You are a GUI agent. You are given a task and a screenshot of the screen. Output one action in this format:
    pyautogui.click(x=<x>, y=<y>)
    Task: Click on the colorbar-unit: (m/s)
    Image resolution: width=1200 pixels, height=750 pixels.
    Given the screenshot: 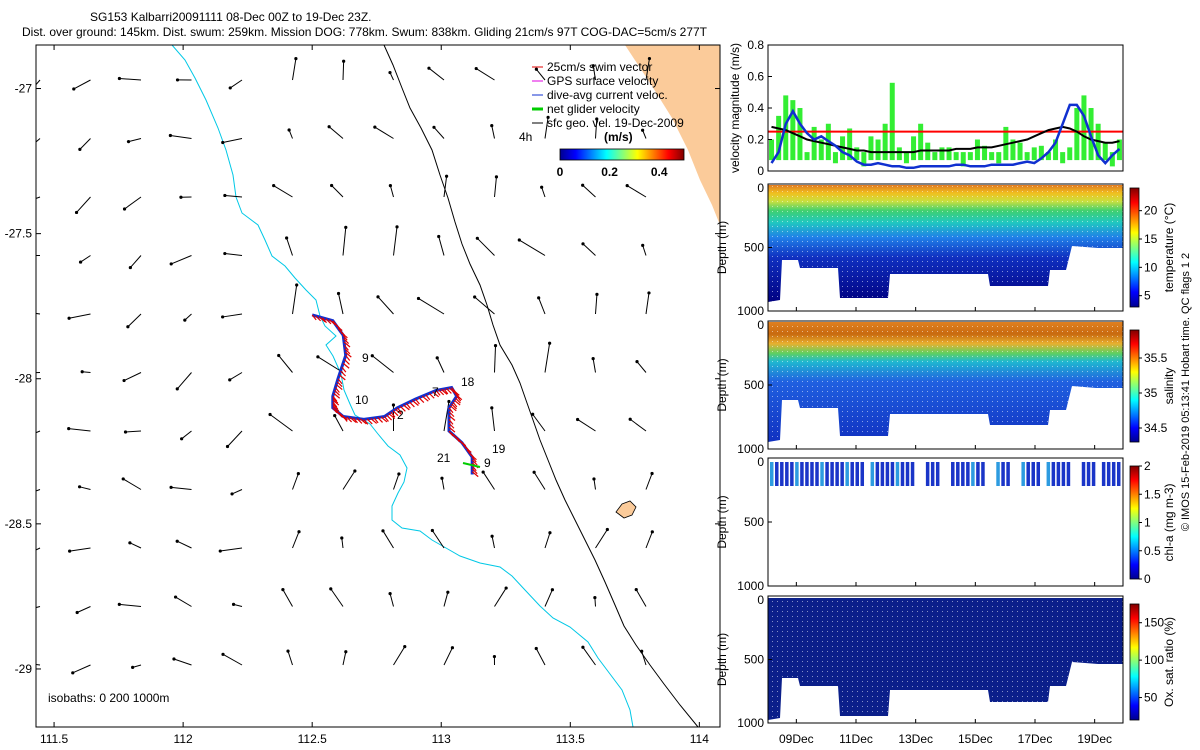 What is the action you would take?
    pyautogui.click(x=618, y=137)
    